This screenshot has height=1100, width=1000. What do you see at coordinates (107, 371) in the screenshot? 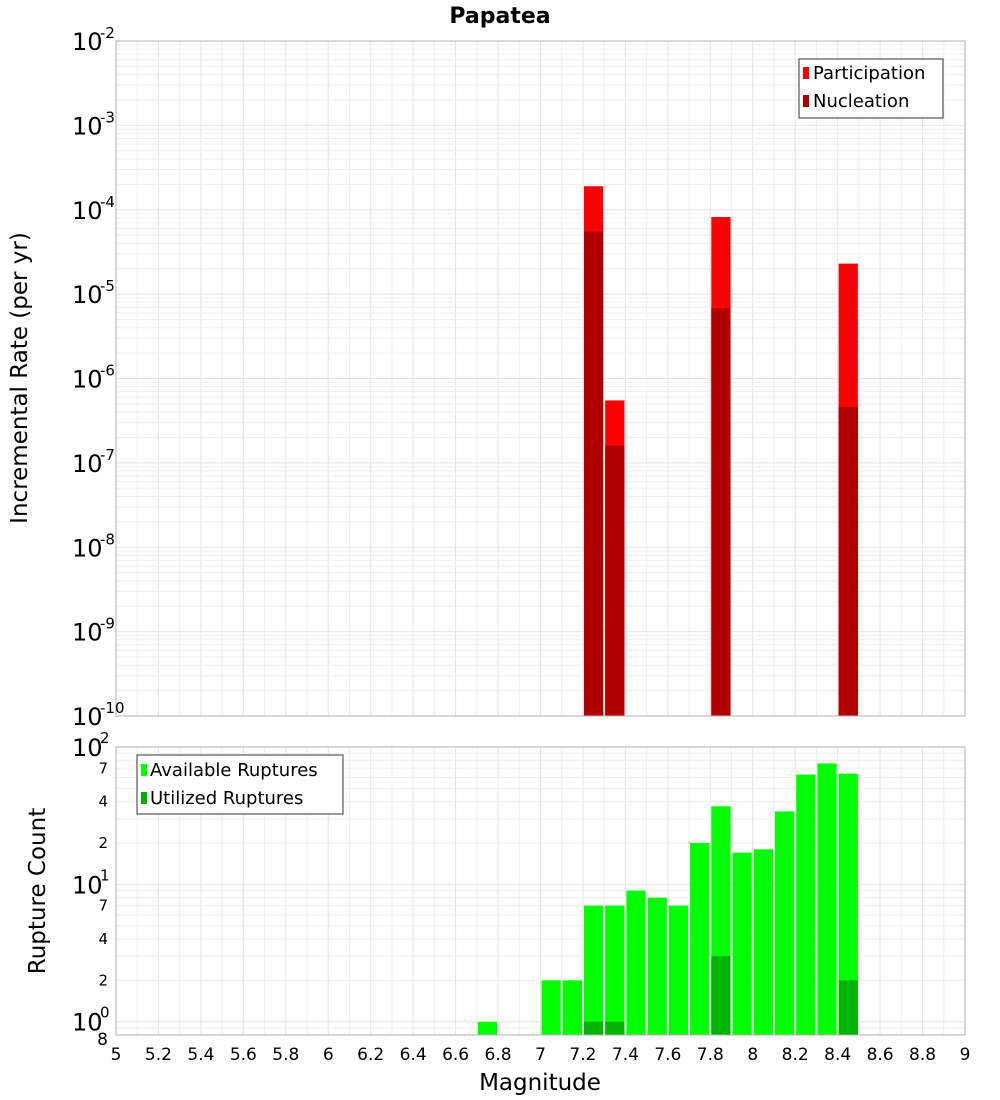
I see `top-y-tick-exponent: -6` at bounding box center [107, 371].